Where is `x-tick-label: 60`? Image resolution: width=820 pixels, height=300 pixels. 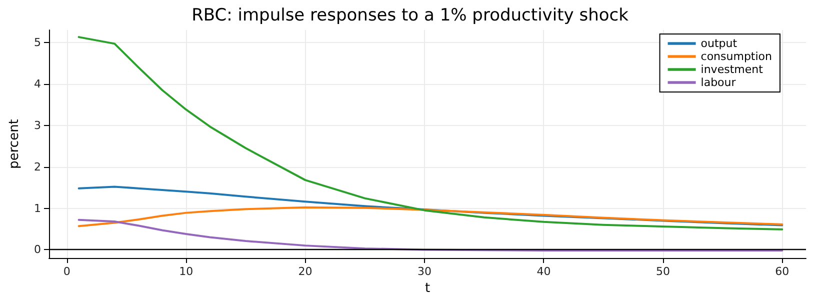 x-tick-label: 60 is located at coordinates (782, 271).